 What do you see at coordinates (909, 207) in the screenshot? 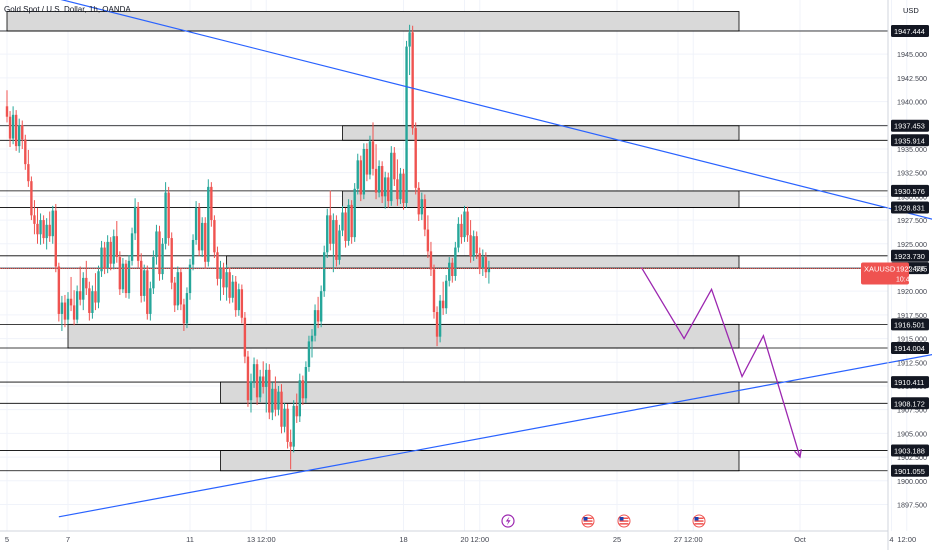
I see `level-tag-text: 1928.831` at bounding box center [909, 207].